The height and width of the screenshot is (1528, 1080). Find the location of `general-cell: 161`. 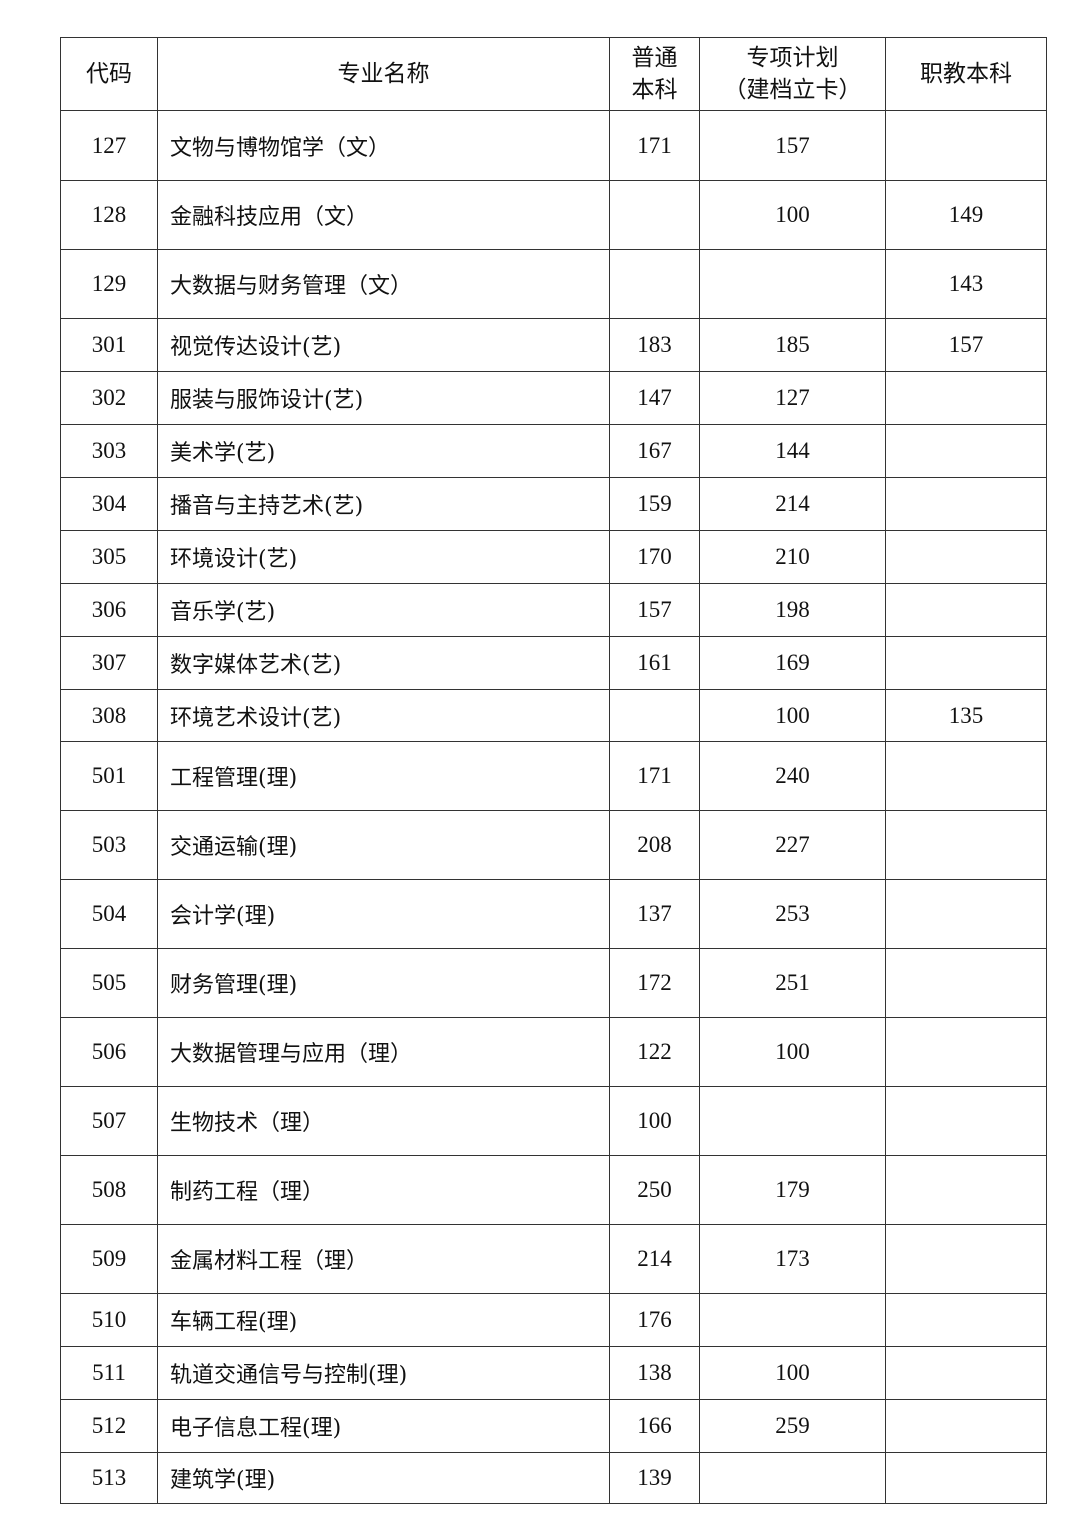

general-cell: 161 is located at coordinates (654, 663).